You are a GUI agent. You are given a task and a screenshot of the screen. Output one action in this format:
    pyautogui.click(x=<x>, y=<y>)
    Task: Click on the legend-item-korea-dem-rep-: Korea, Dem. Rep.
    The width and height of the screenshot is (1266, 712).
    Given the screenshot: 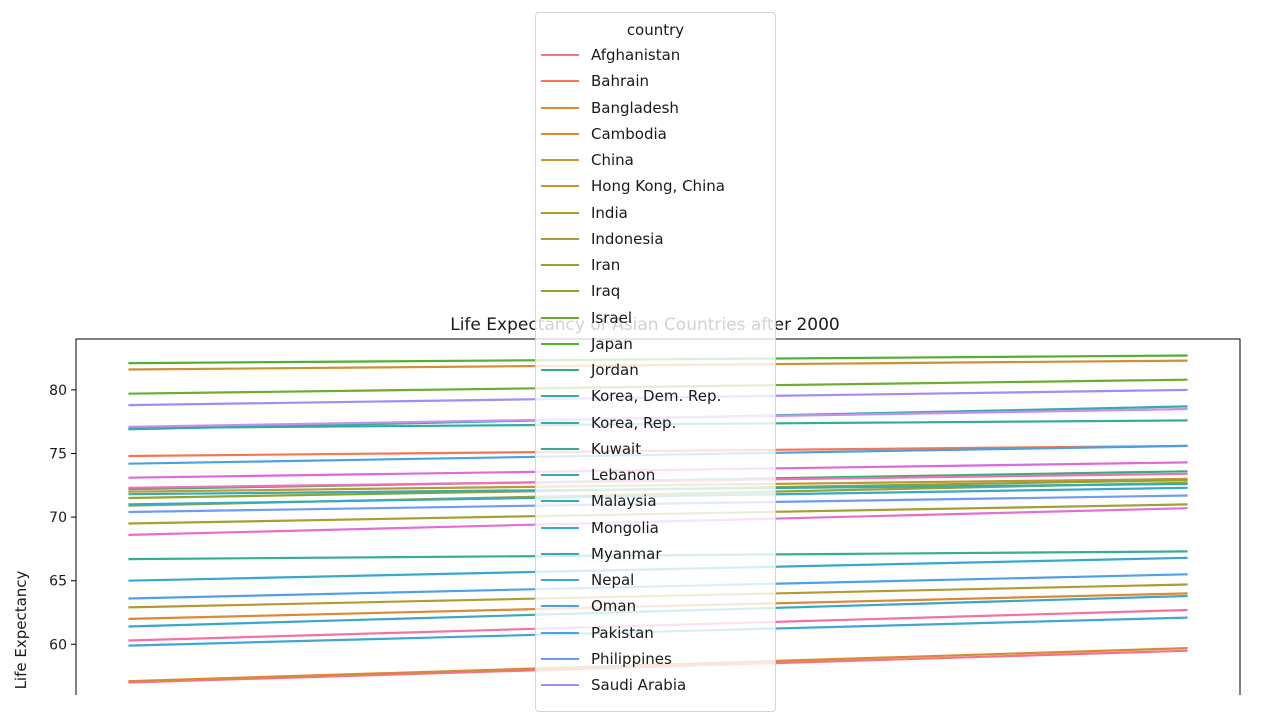 What is the action you would take?
    pyautogui.click(x=628, y=396)
    